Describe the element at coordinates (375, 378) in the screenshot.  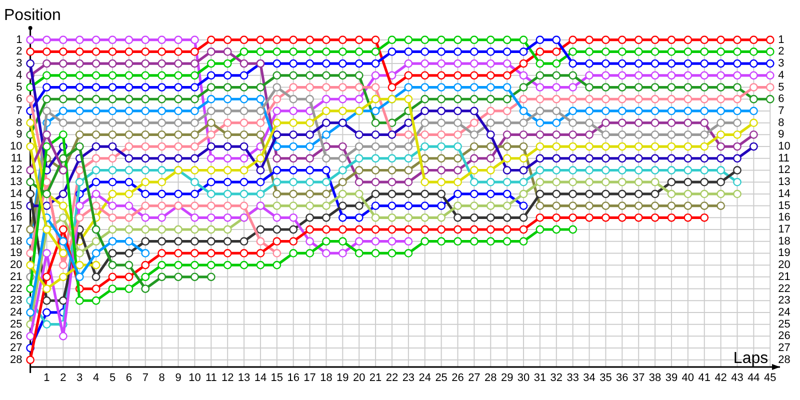
I see `x-tick-label: 21` at that location.